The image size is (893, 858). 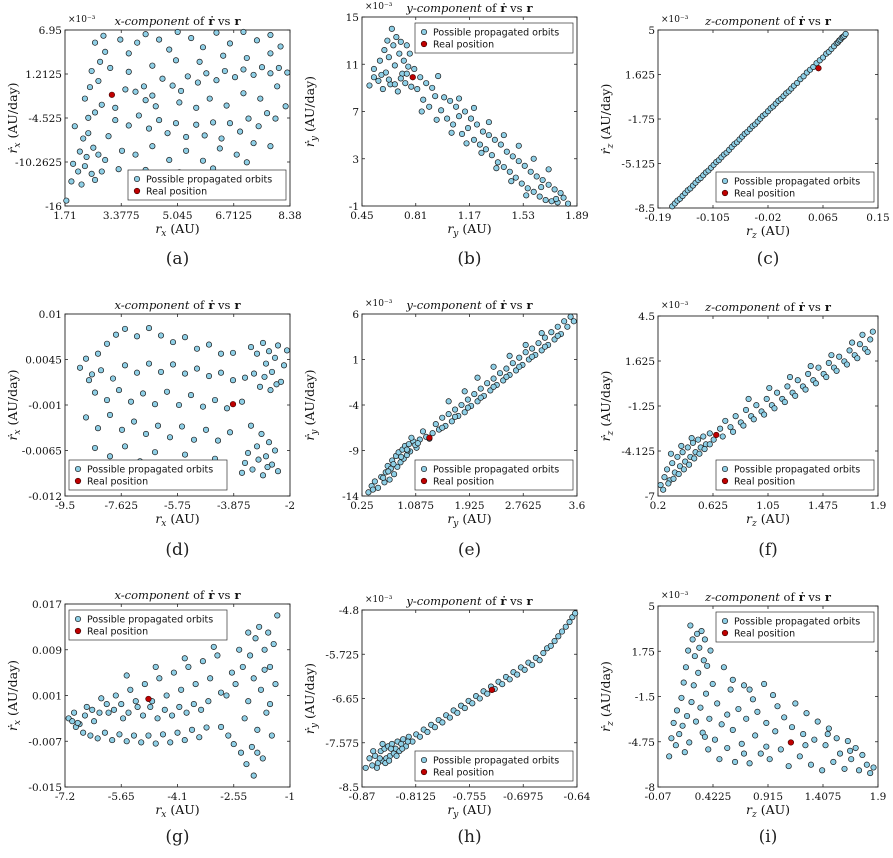 I want to click on x-tick-label: 1.4075, so click(x=823, y=797).